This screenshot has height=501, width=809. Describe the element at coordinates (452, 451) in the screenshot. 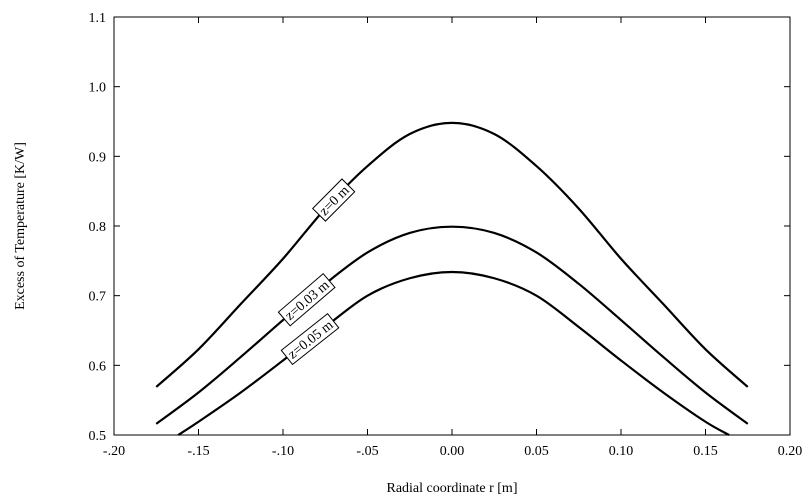

I see `x-tick-label: 0.00` at that location.